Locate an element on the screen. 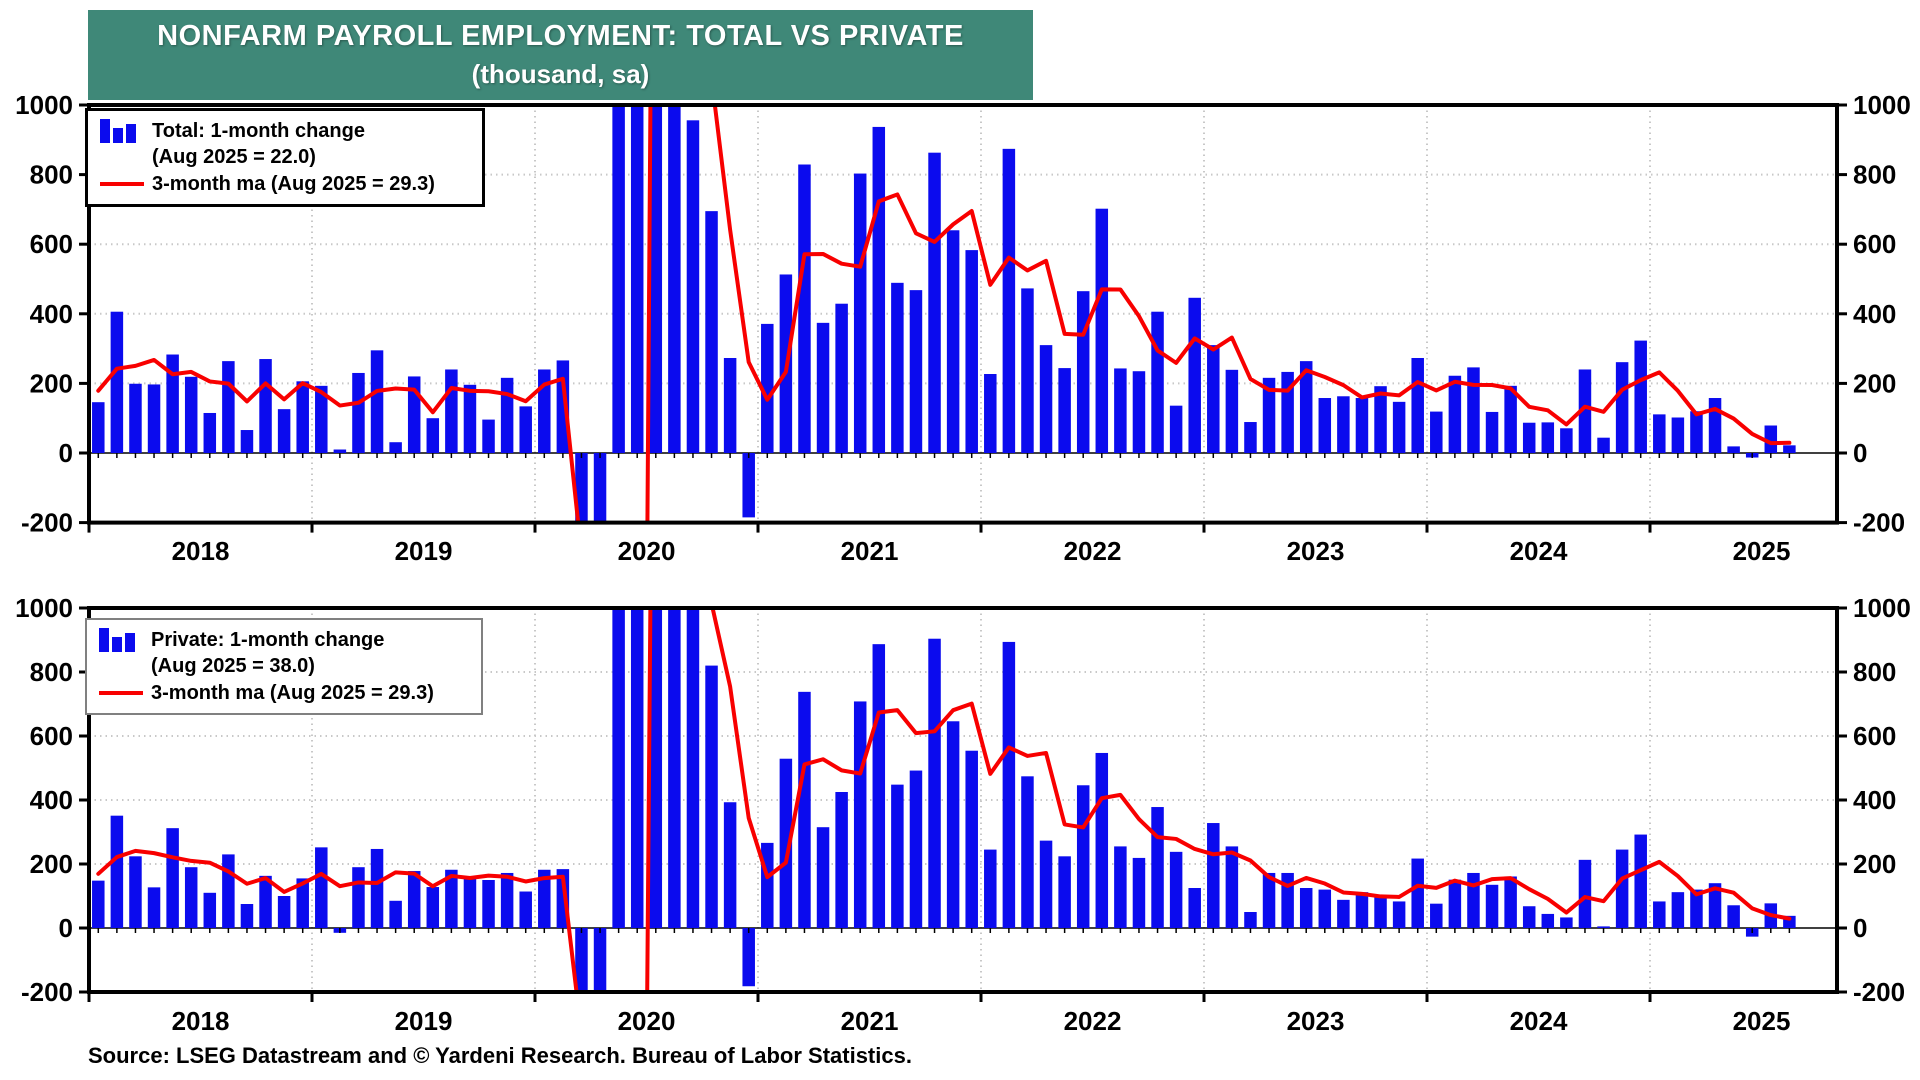  axis-tick-label: 2024 is located at coordinates (1539, 551).